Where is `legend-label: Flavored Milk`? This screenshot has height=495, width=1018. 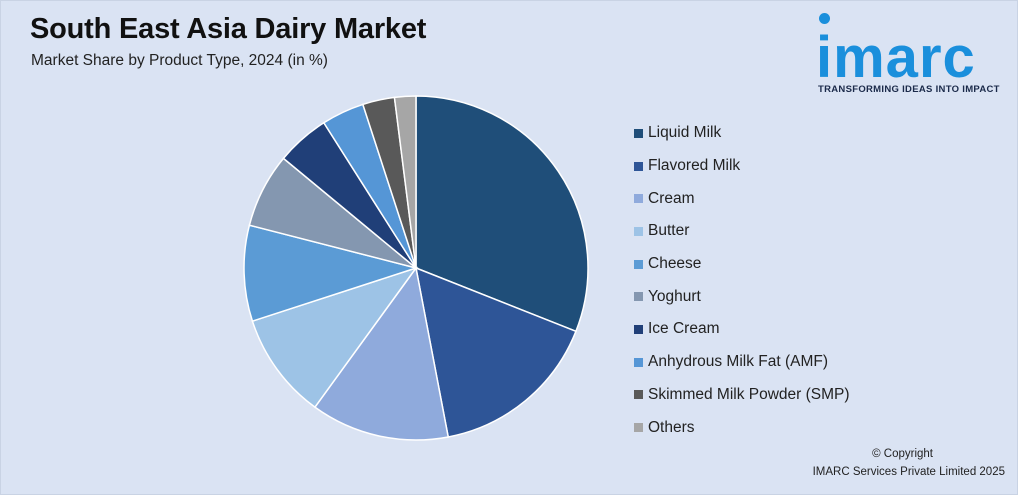 legend-label: Flavored Milk is located at coordinates (694, 166).